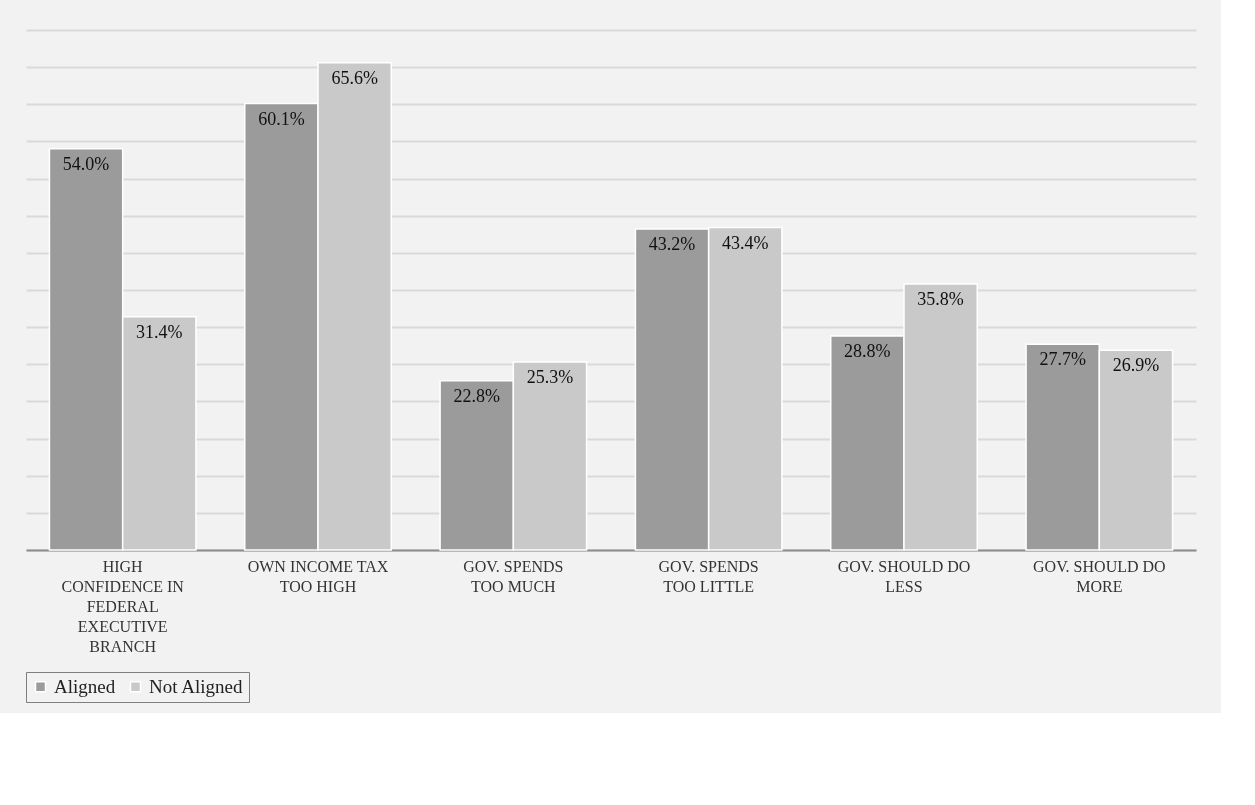 The height and width of the screenshot is (805, 1255). What do you see at coordinates (550, 377) in the screenshot?
I see `data-label: 25.3%` at bounding box center [550, 377].